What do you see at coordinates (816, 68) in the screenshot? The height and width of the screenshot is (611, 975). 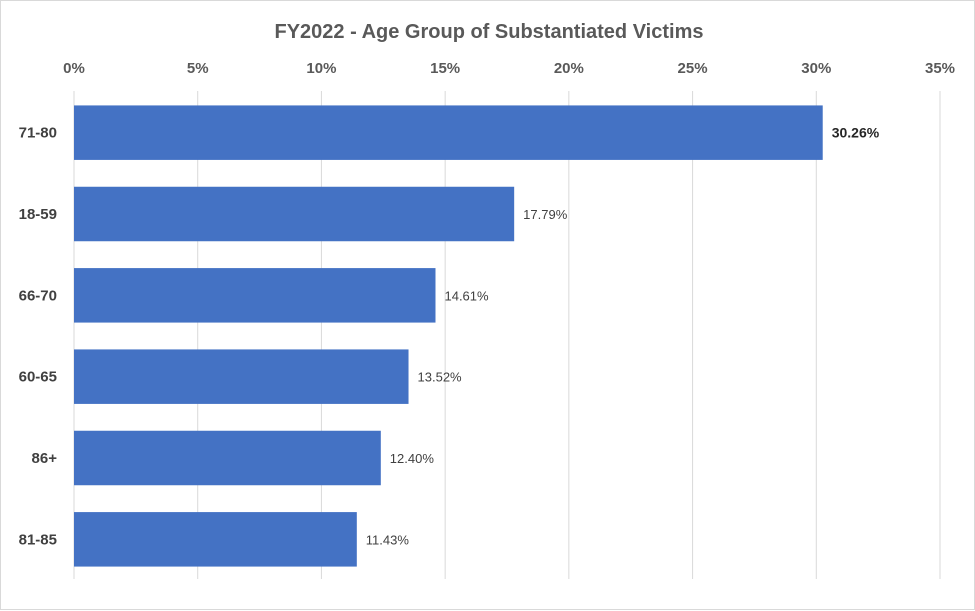 I see `x-tick-label: 30%` at bounding box center [816, 68].